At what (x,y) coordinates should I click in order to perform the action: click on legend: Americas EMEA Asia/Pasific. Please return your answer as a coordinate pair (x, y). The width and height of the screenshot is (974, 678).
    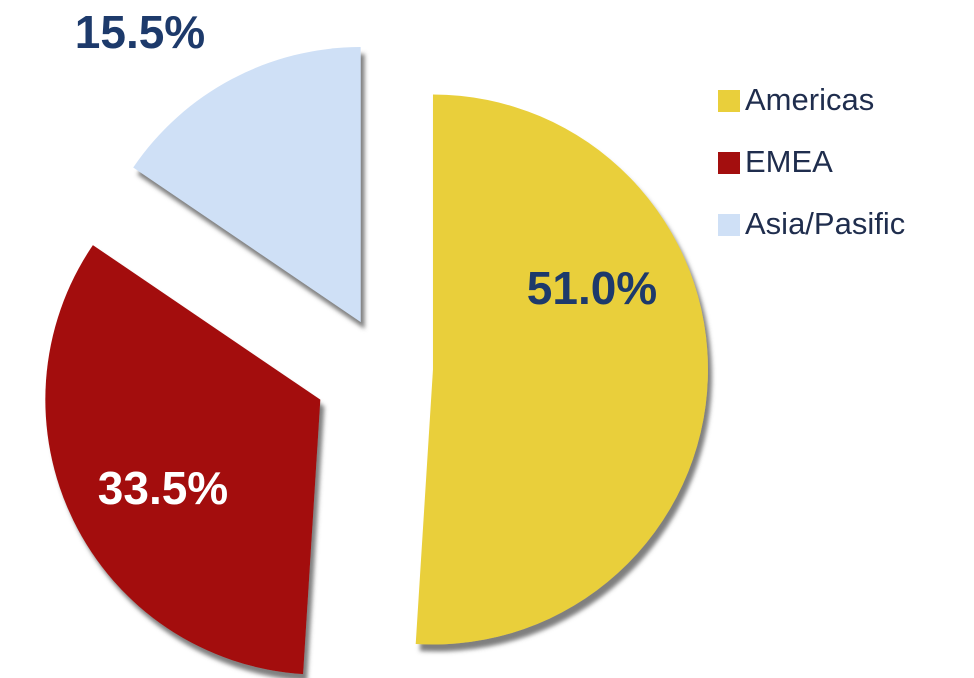
    Looking at the image, I should click on (811, 161).